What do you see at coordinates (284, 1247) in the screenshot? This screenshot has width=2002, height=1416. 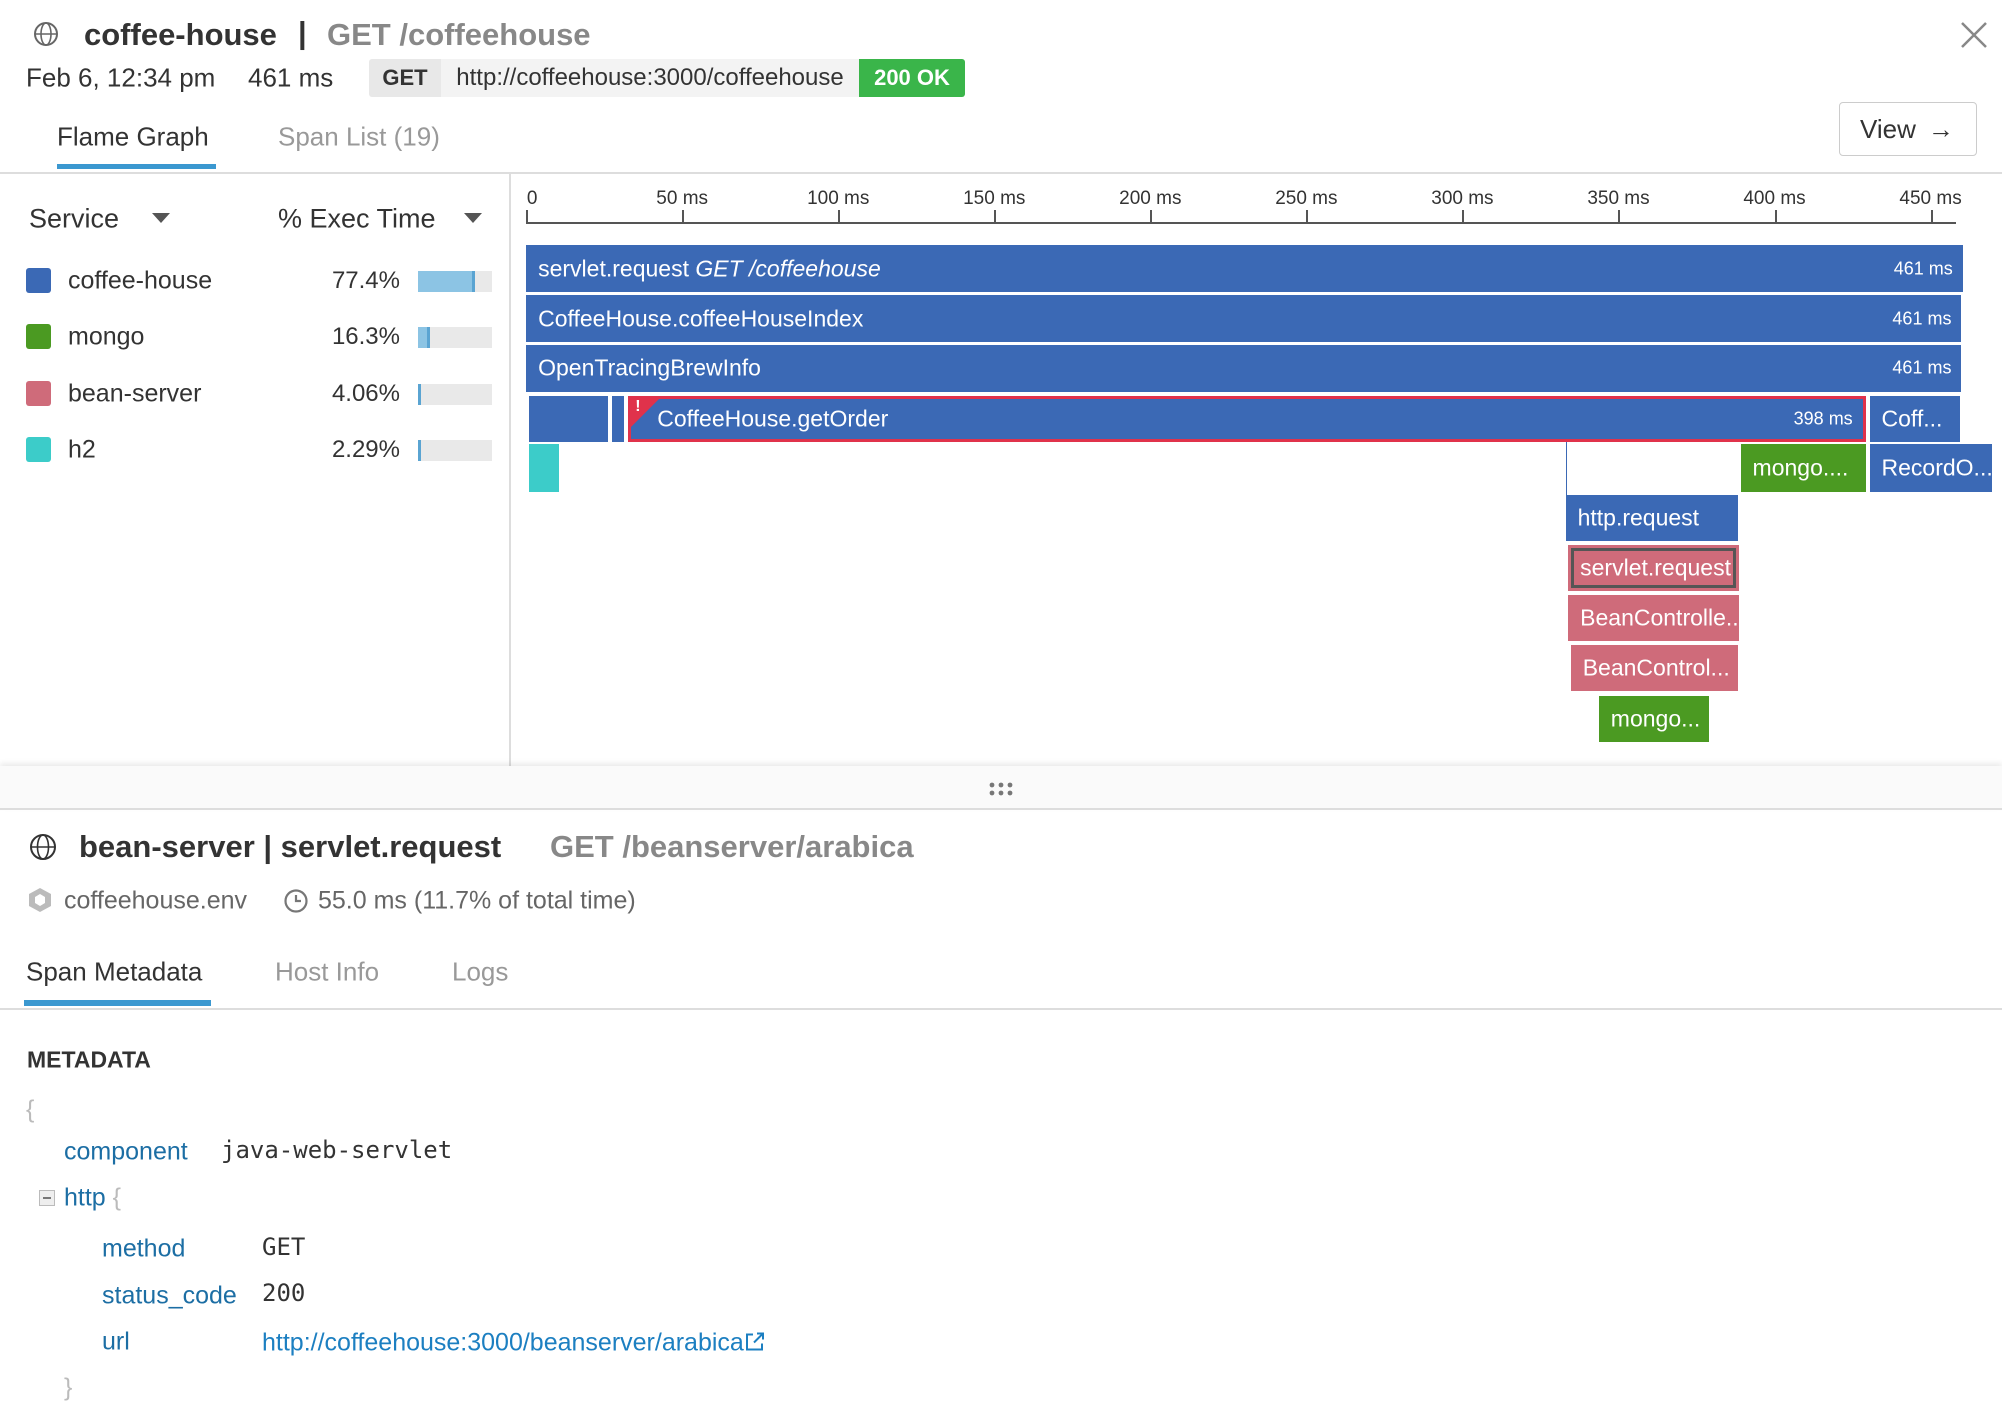 I see `meta-value: GET` at bounding box center [284, 1247].